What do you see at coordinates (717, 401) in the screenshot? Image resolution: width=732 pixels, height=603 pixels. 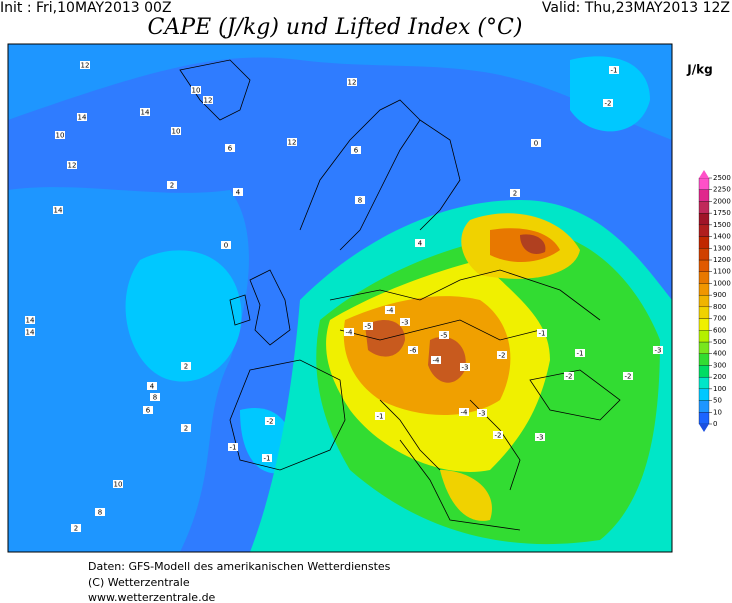 I see `colorbar-label: 50` at bounding box center [717, 401].